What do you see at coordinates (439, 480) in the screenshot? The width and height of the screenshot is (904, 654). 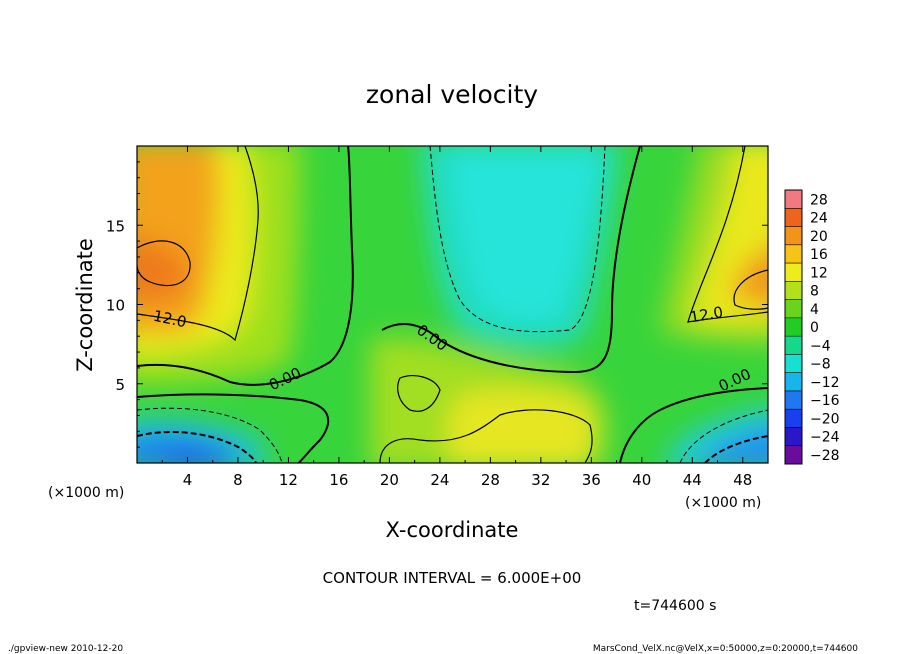 I see `x-tick-label: 24` at bounding box center [439, 480].